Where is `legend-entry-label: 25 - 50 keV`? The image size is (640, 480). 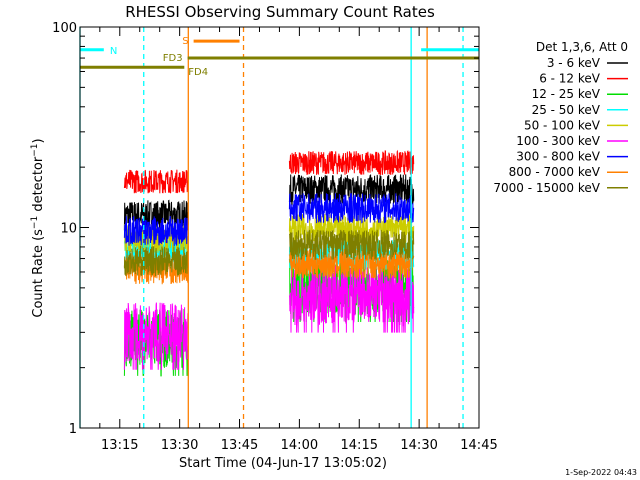 legend-entry-label: 25 - 50 keV is located at coordinates (566, 110).